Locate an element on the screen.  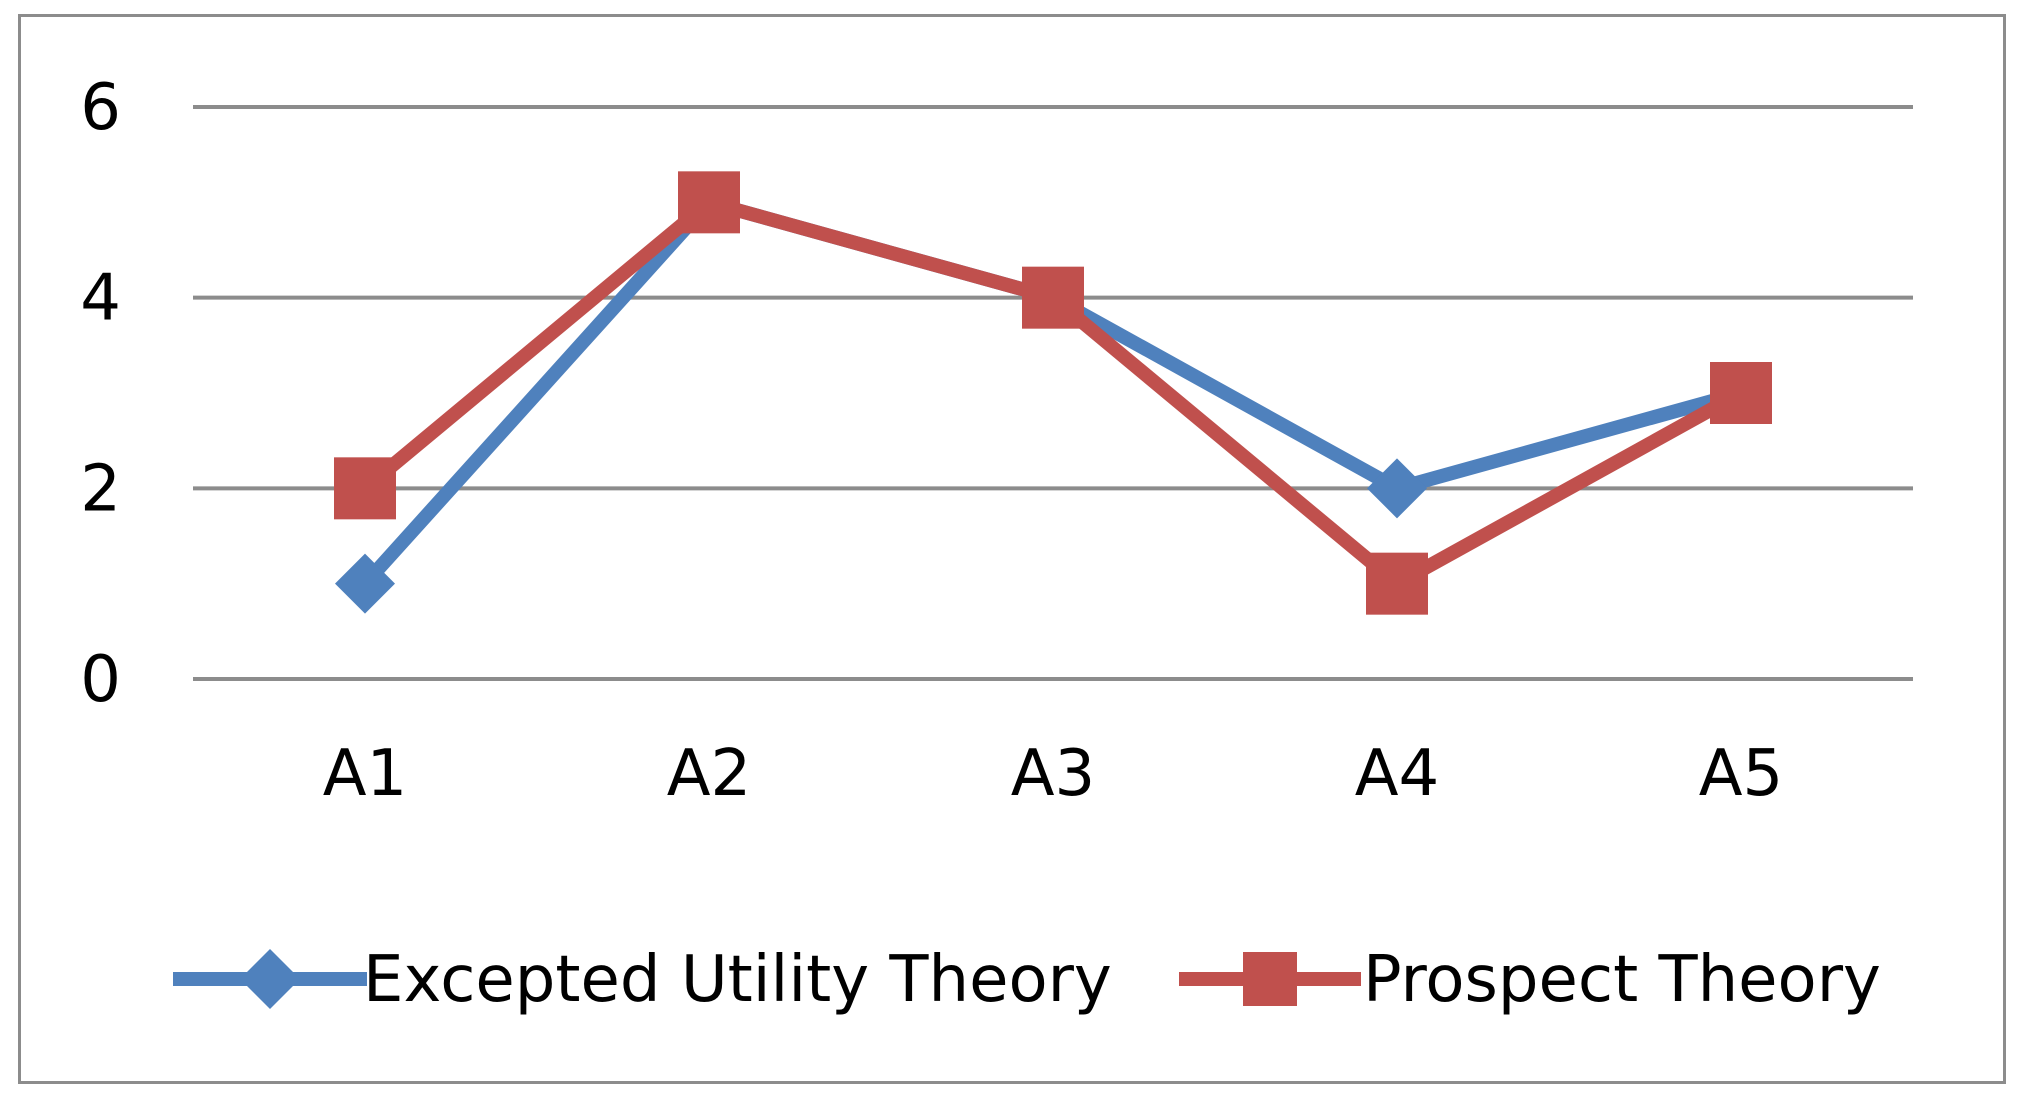
y-tick-label: 4 is located at coordinates (100, 299).